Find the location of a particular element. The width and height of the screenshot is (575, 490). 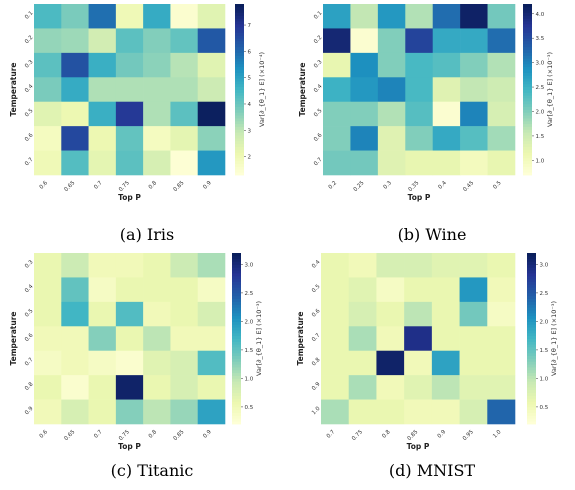

x-tick-label: 0.7 is located at coordinates (98, 434).